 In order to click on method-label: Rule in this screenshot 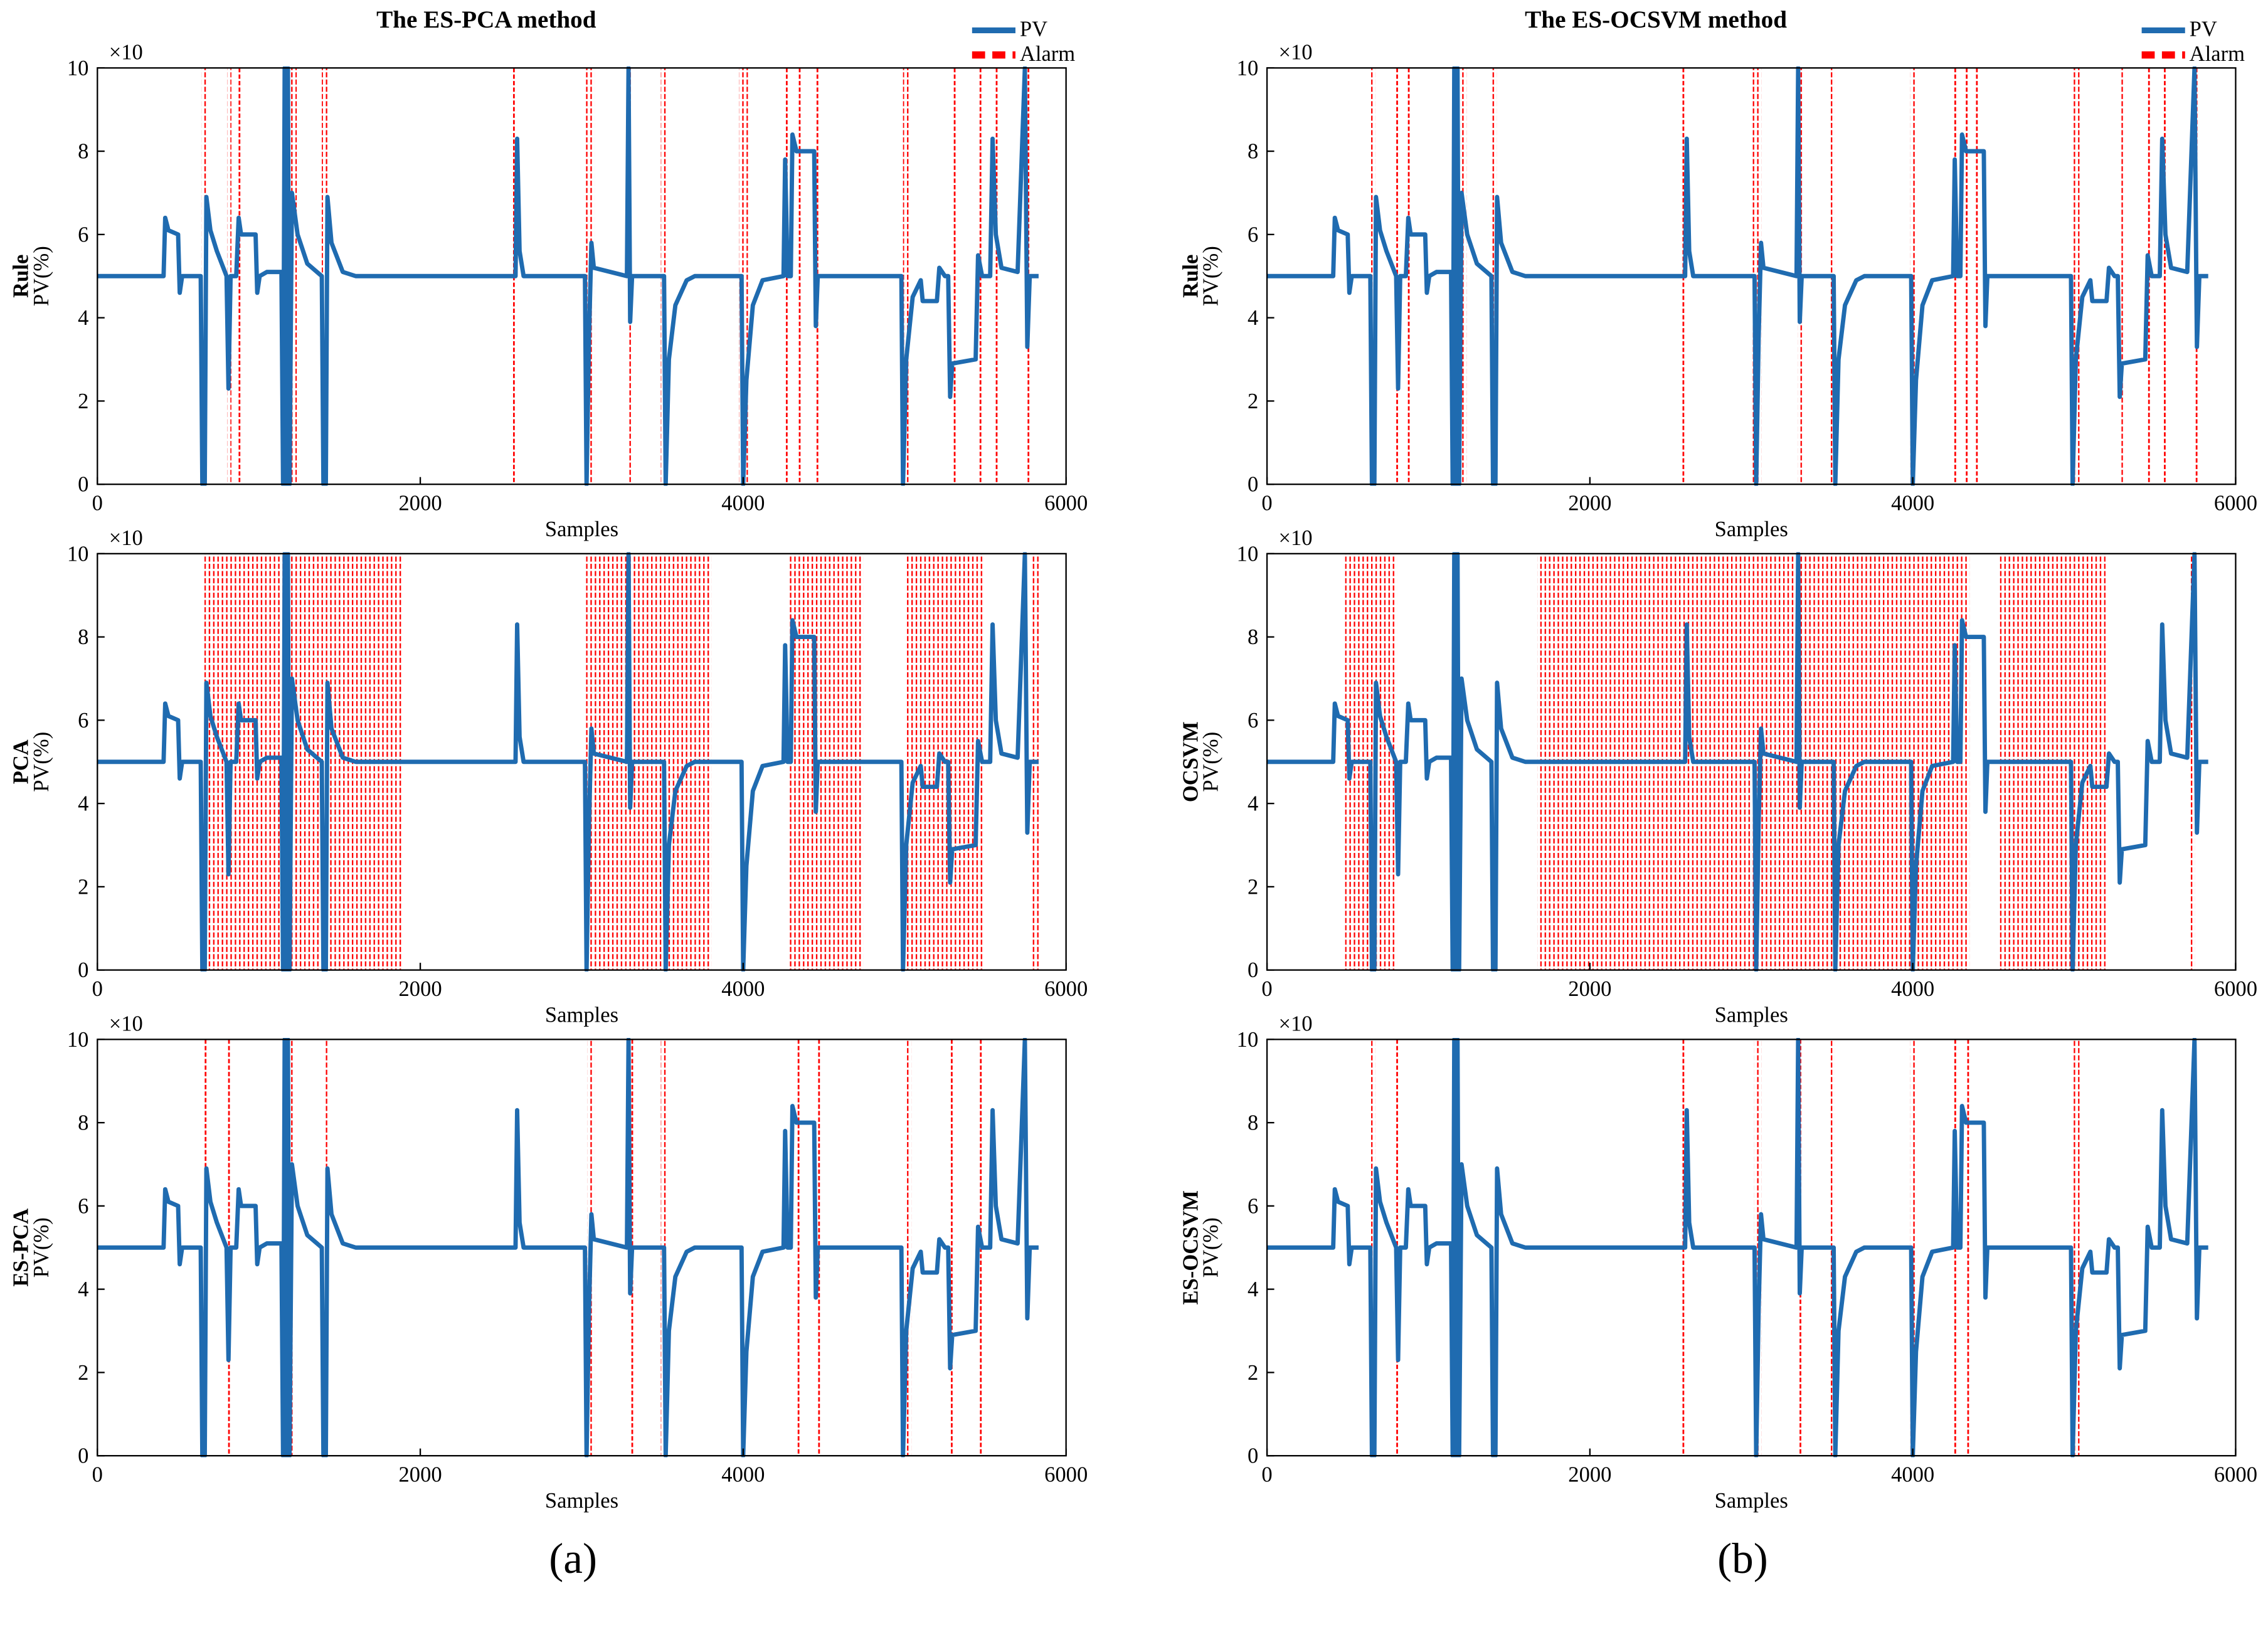, I will do `click(1190, 276)`.